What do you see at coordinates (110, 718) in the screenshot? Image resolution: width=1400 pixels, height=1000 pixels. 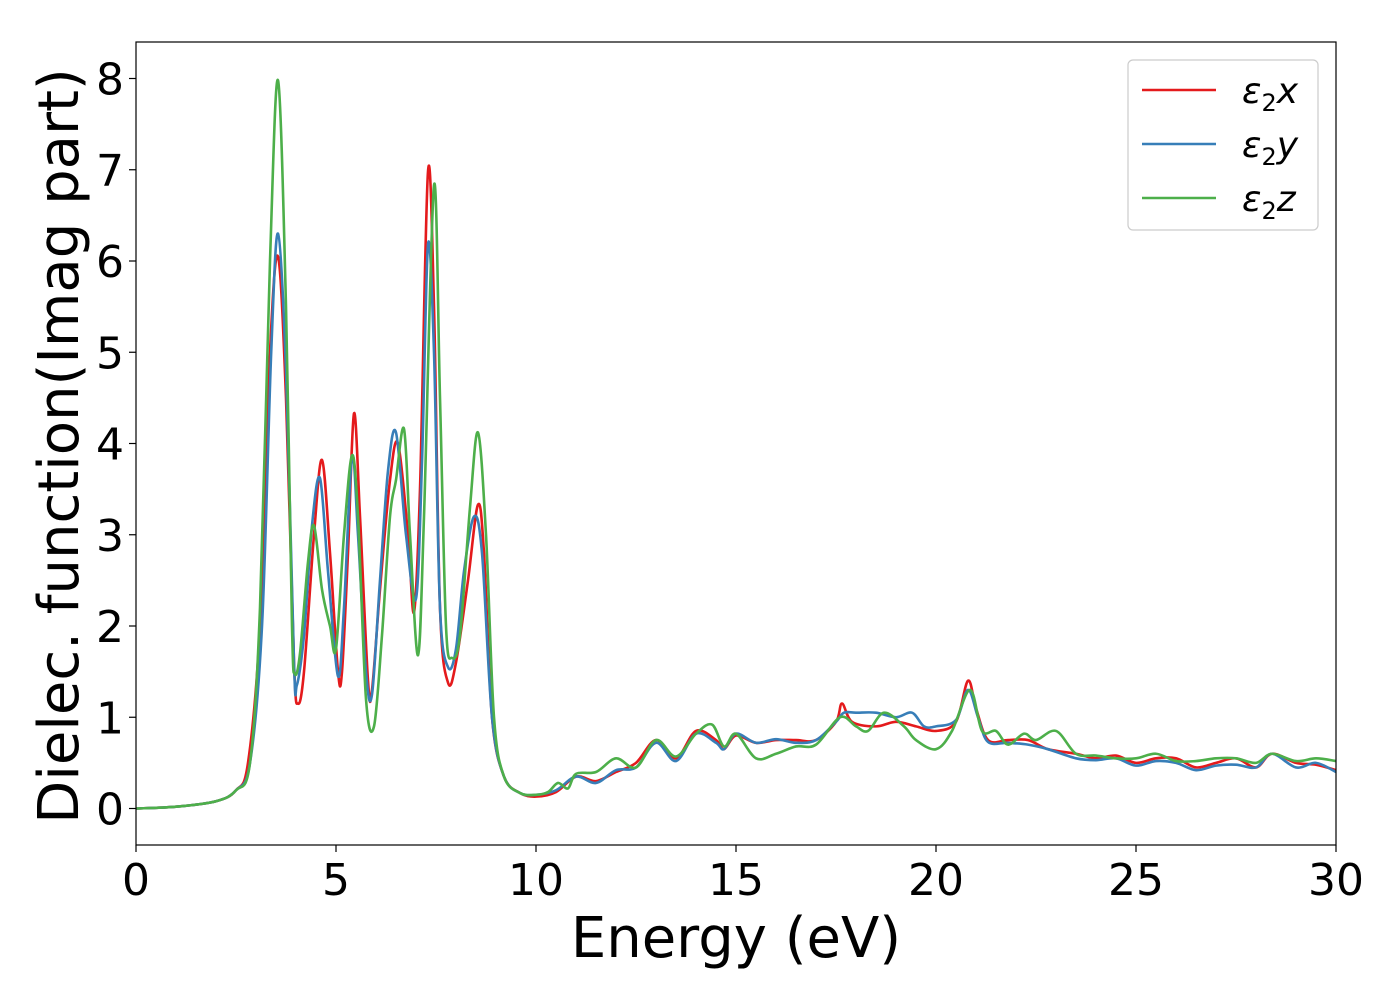 I see `y-tick-label: 1` at bounding box center [110, 718].